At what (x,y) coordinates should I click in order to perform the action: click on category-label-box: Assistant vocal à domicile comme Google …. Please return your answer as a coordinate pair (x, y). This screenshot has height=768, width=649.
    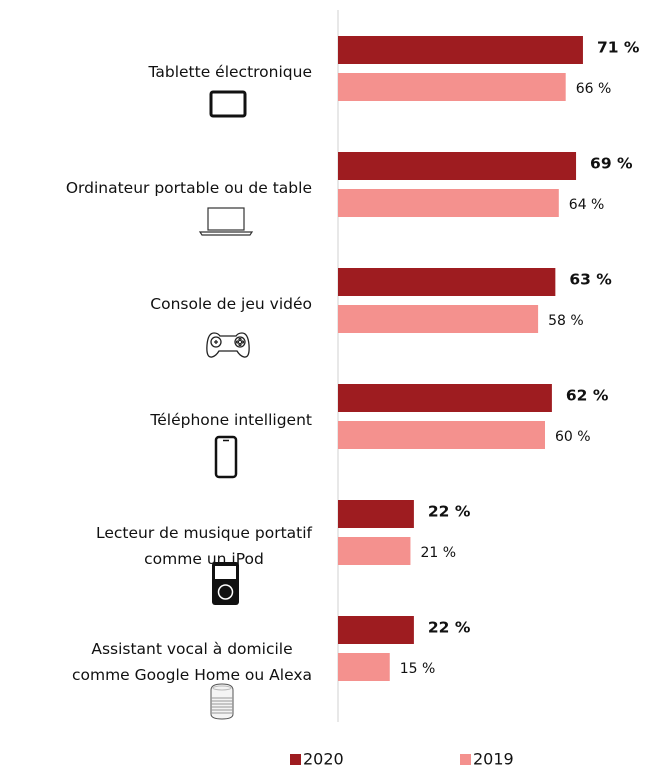
    Looking at the image, I should click on (156, 662).